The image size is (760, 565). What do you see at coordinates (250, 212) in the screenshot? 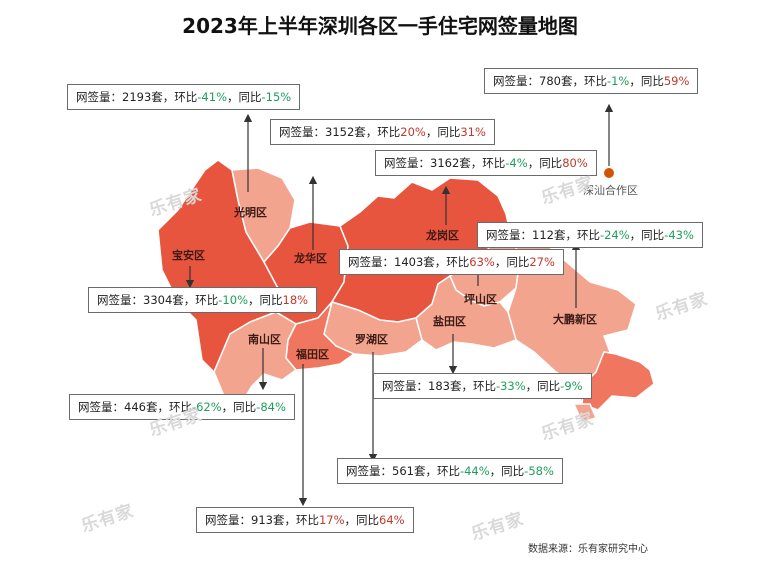
I see `district-label-guangming: 光明区` at bounding box center [250, 212].